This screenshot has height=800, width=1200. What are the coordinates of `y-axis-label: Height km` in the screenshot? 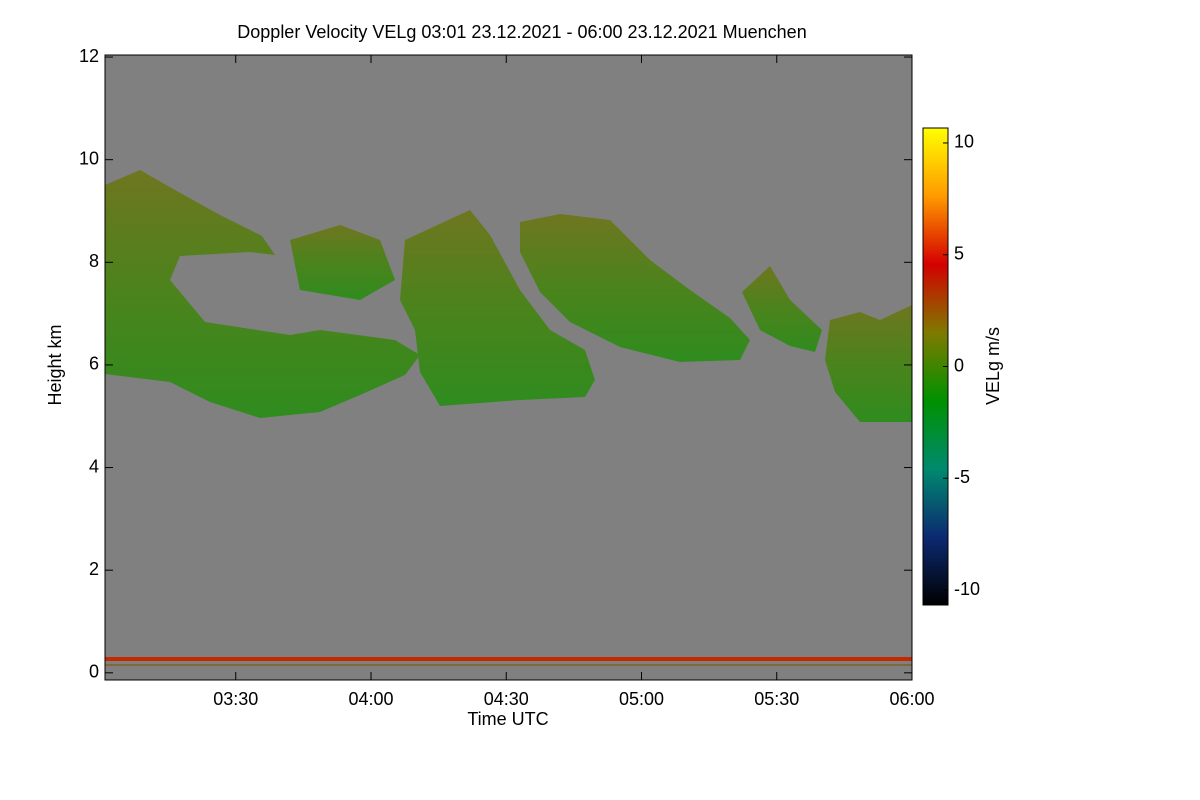 It's located at (55, 364).